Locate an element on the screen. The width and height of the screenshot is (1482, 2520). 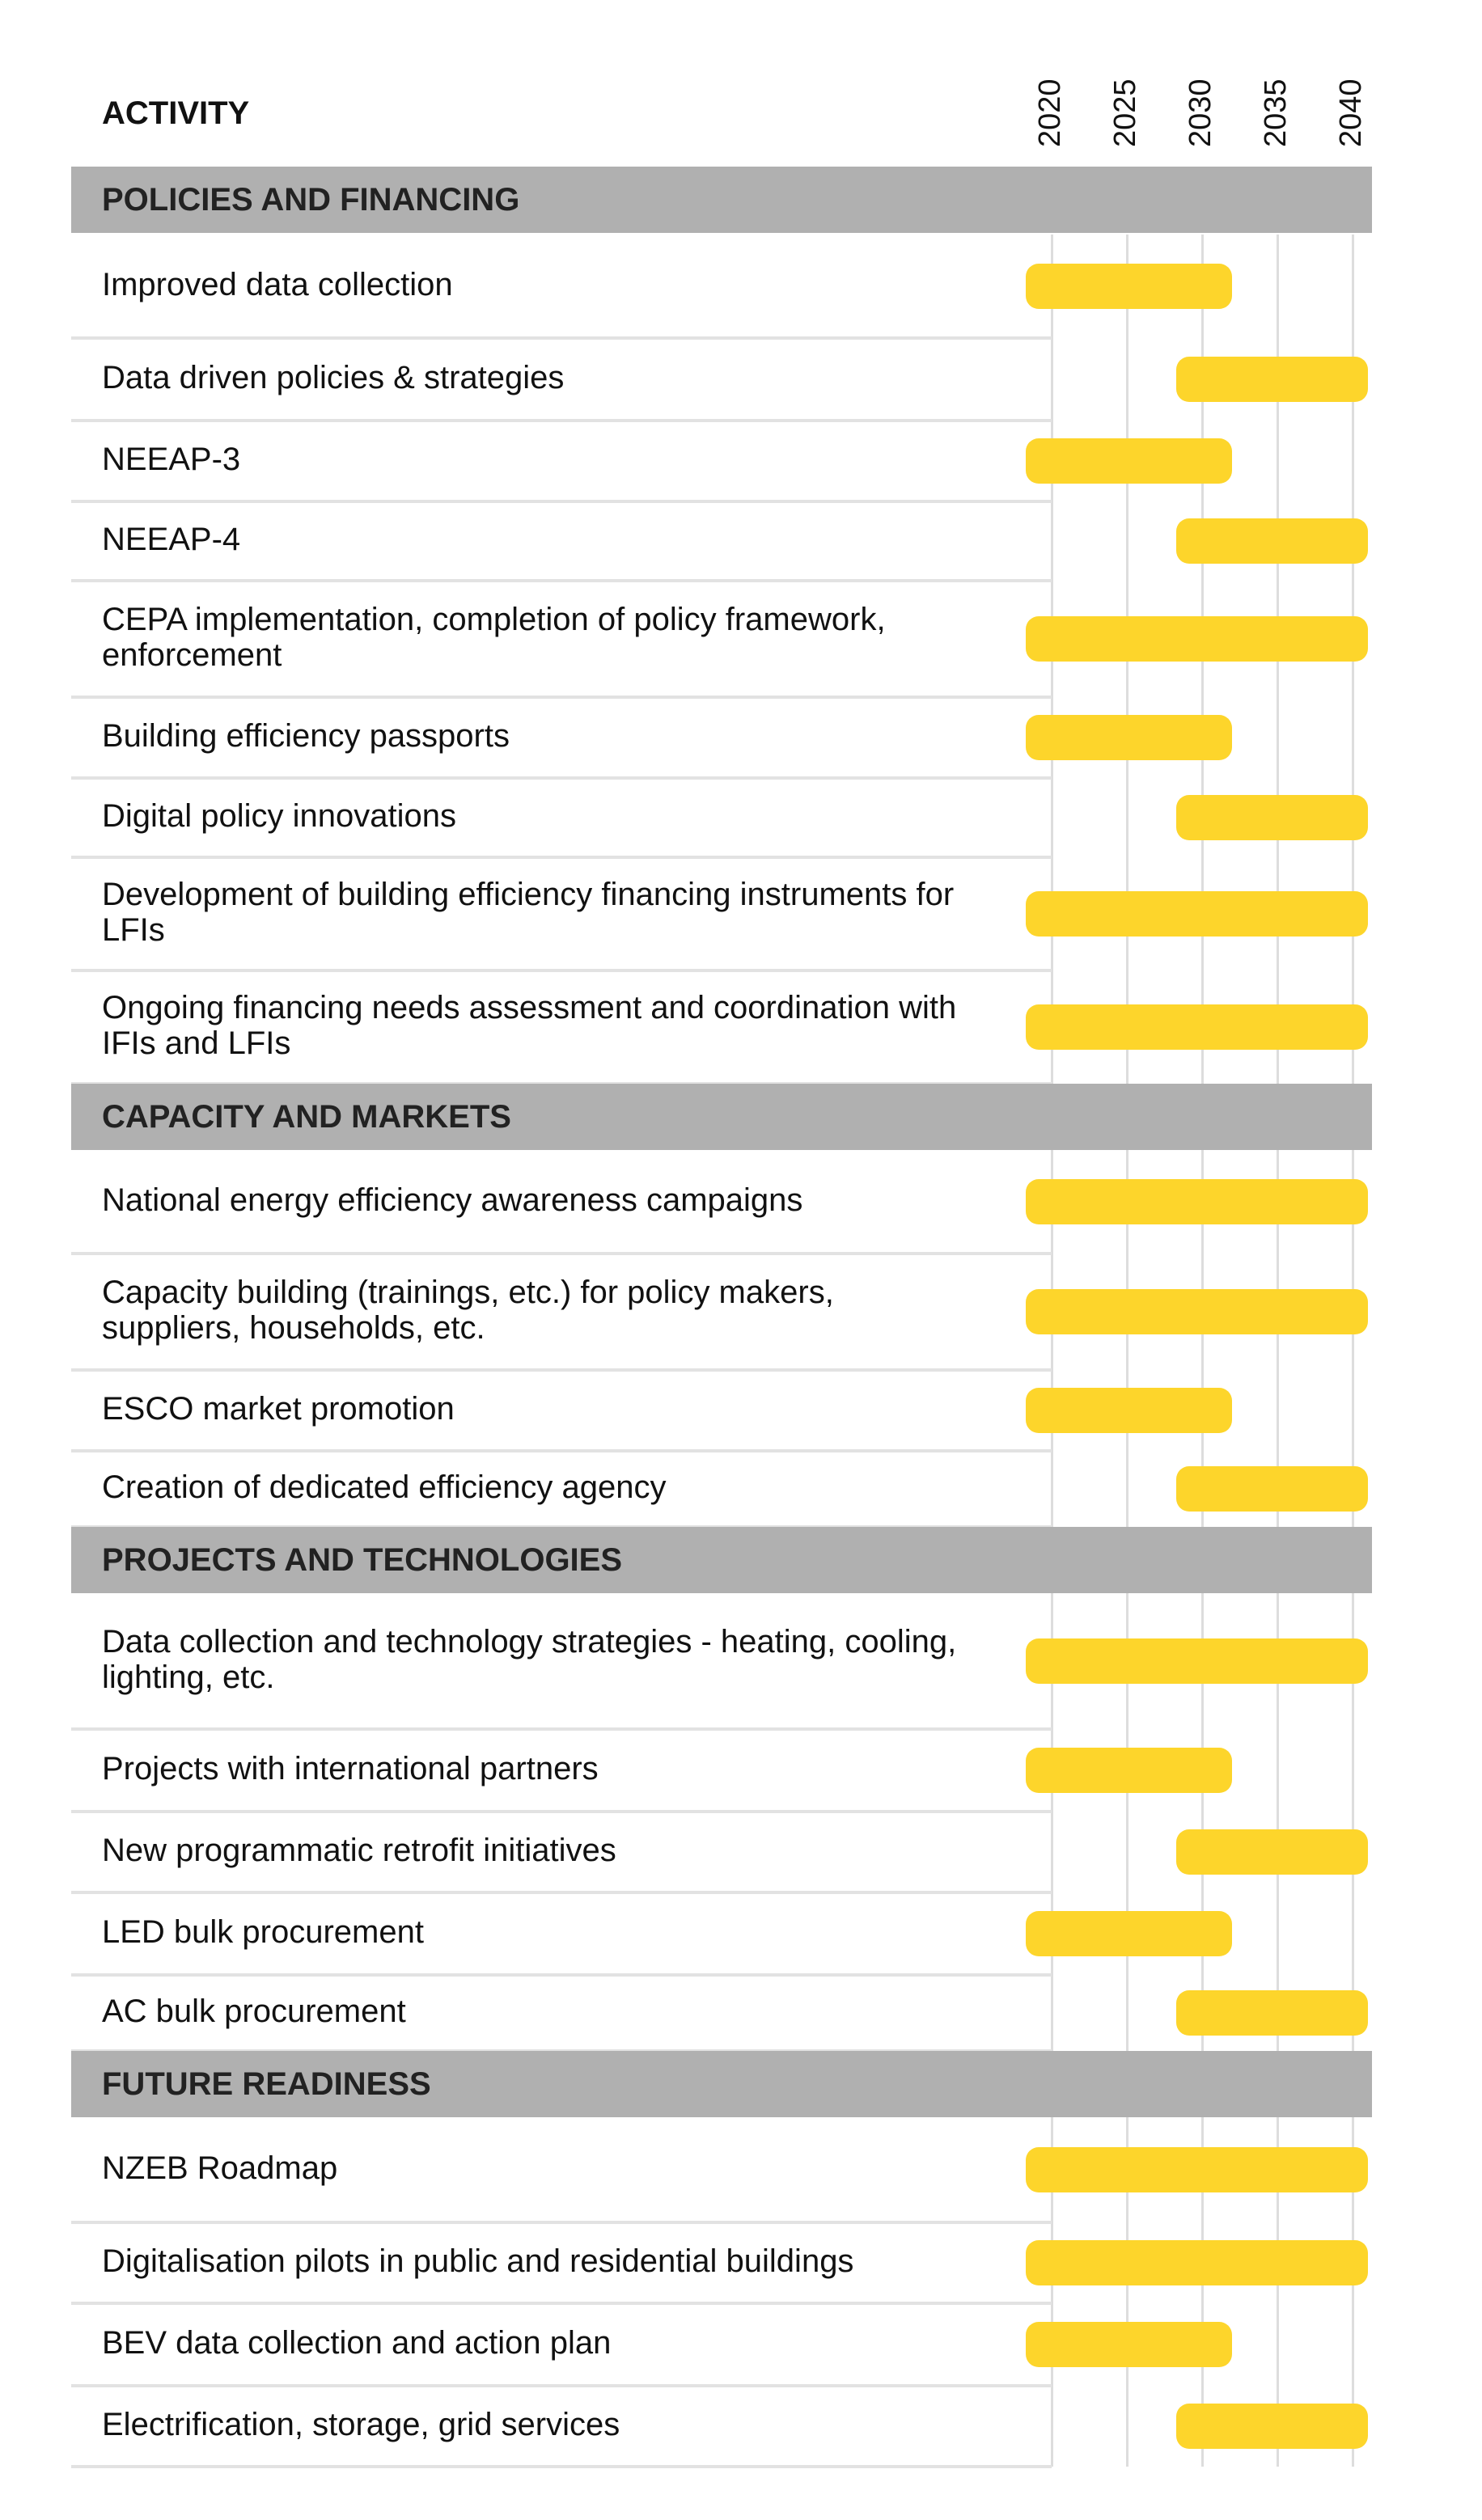
activity-label: NZEB Roadmap is located at coordinates (220, 2168).